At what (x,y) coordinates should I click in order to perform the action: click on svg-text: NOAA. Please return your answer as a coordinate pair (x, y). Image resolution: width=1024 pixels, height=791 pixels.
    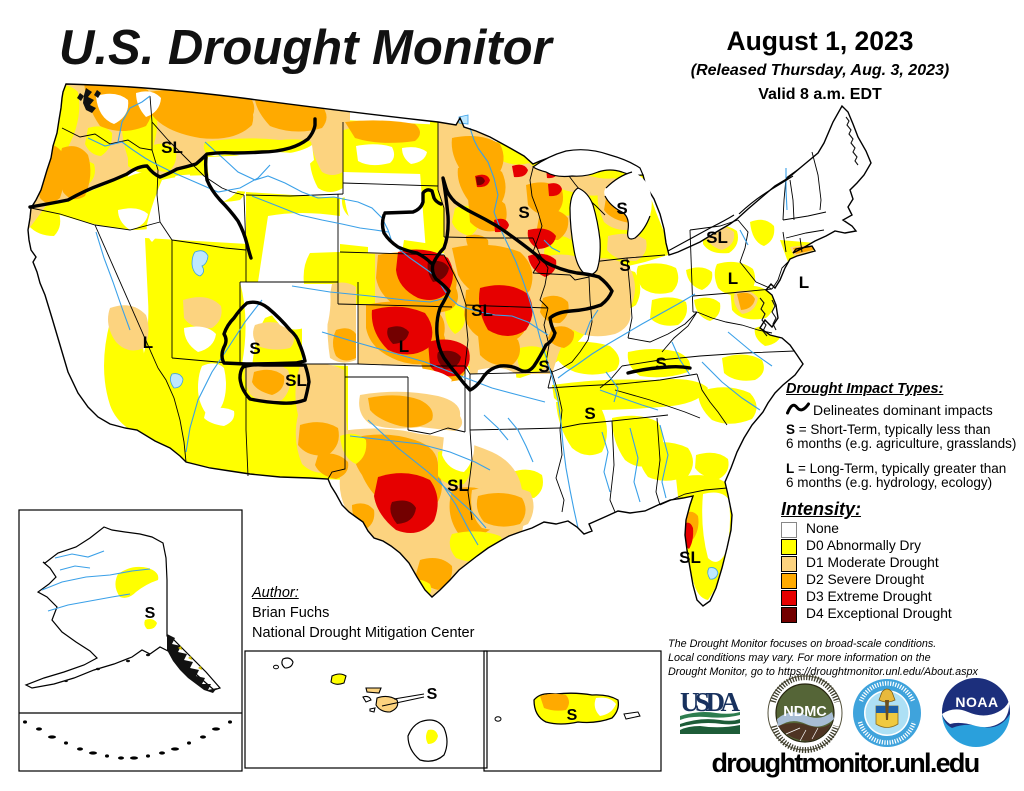
    Looking at the image, I should click on (976, 702).